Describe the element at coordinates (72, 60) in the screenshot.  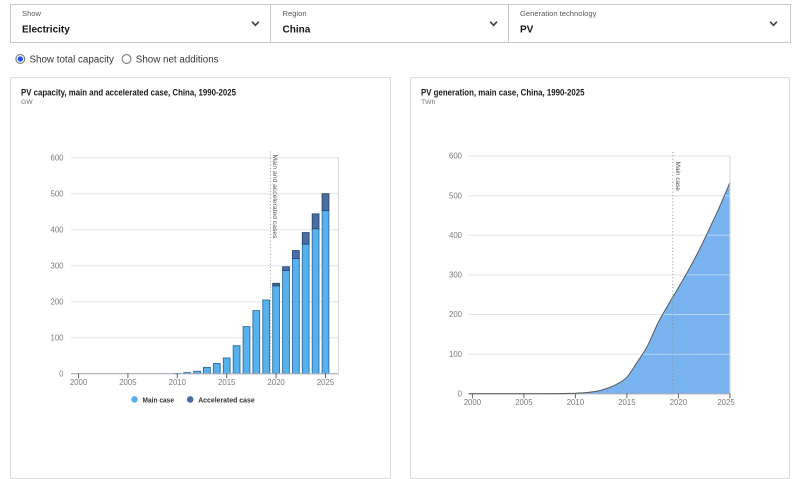
I see `svg-text: Show total capacity` at that location.